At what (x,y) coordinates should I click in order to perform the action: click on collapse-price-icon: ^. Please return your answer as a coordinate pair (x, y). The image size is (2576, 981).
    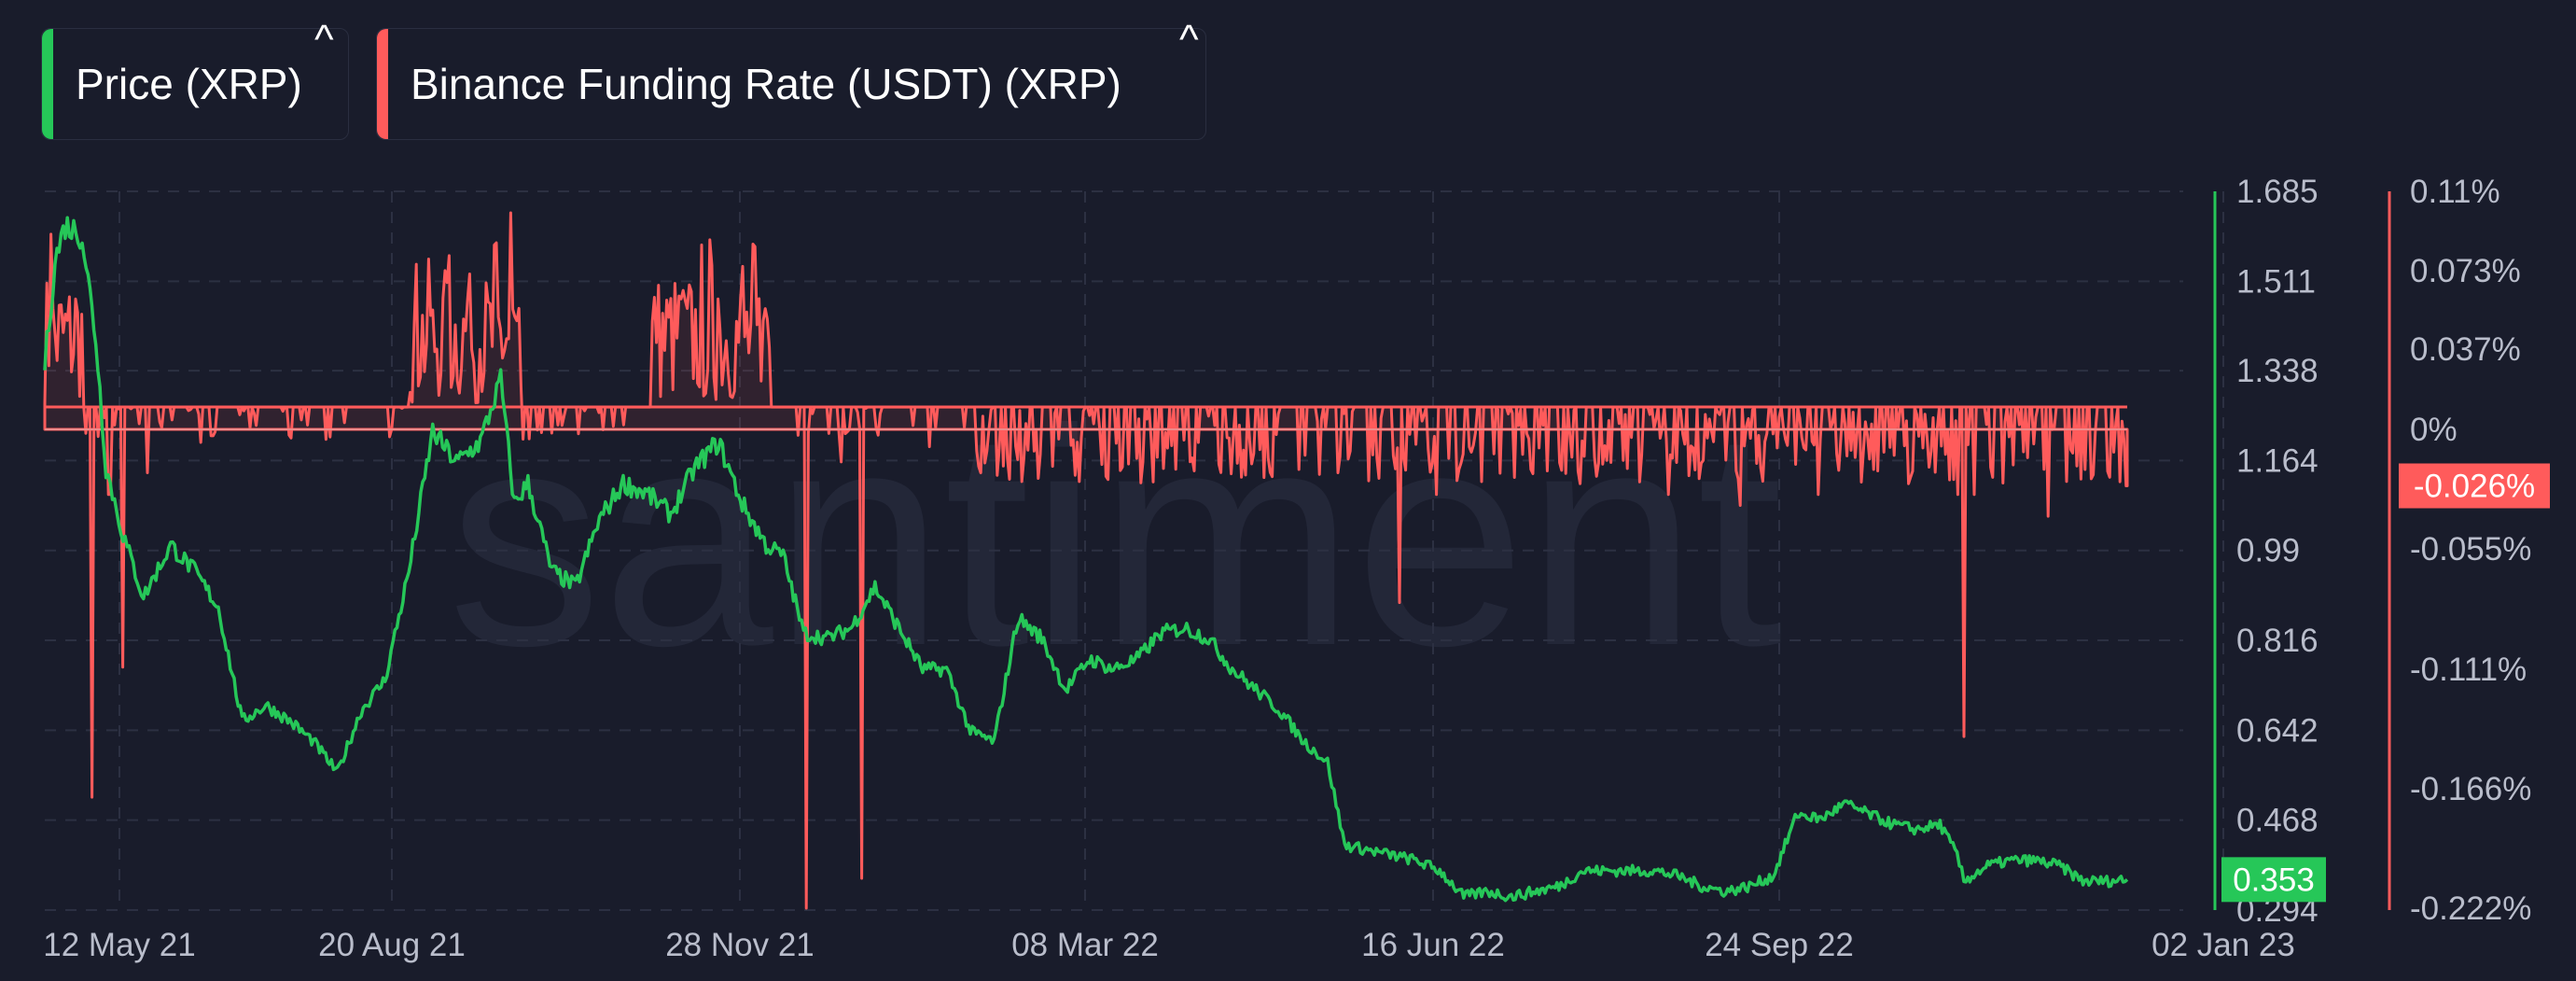
    Looking at the image, I should click on (324, 40).